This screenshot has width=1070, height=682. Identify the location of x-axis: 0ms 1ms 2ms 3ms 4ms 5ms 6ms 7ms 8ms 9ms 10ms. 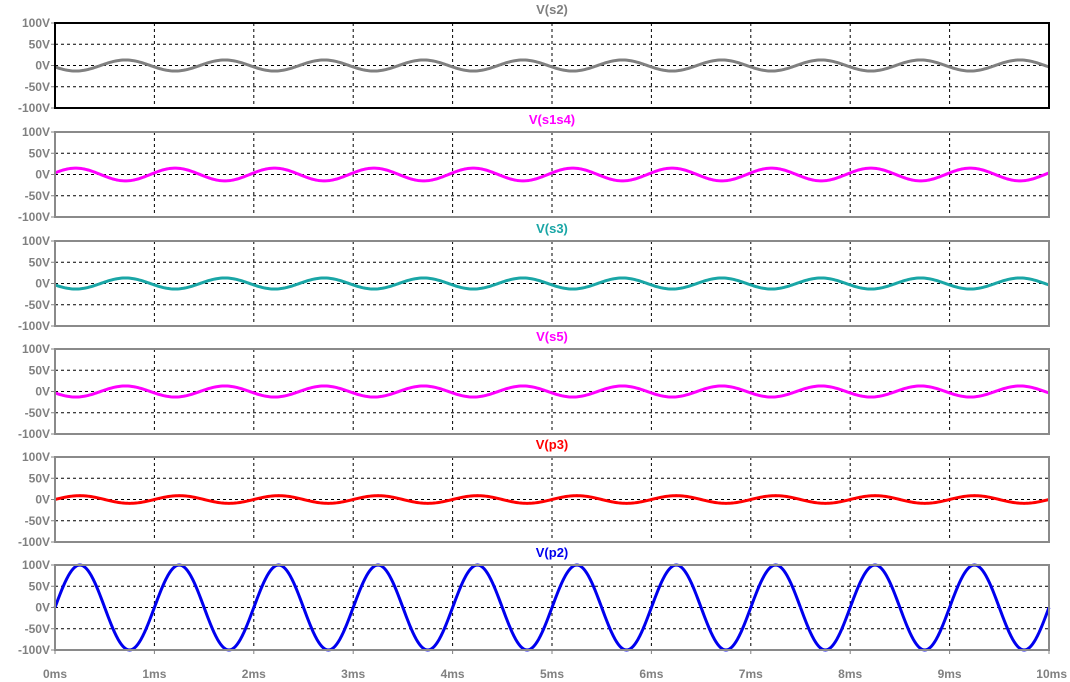
(555, 665).